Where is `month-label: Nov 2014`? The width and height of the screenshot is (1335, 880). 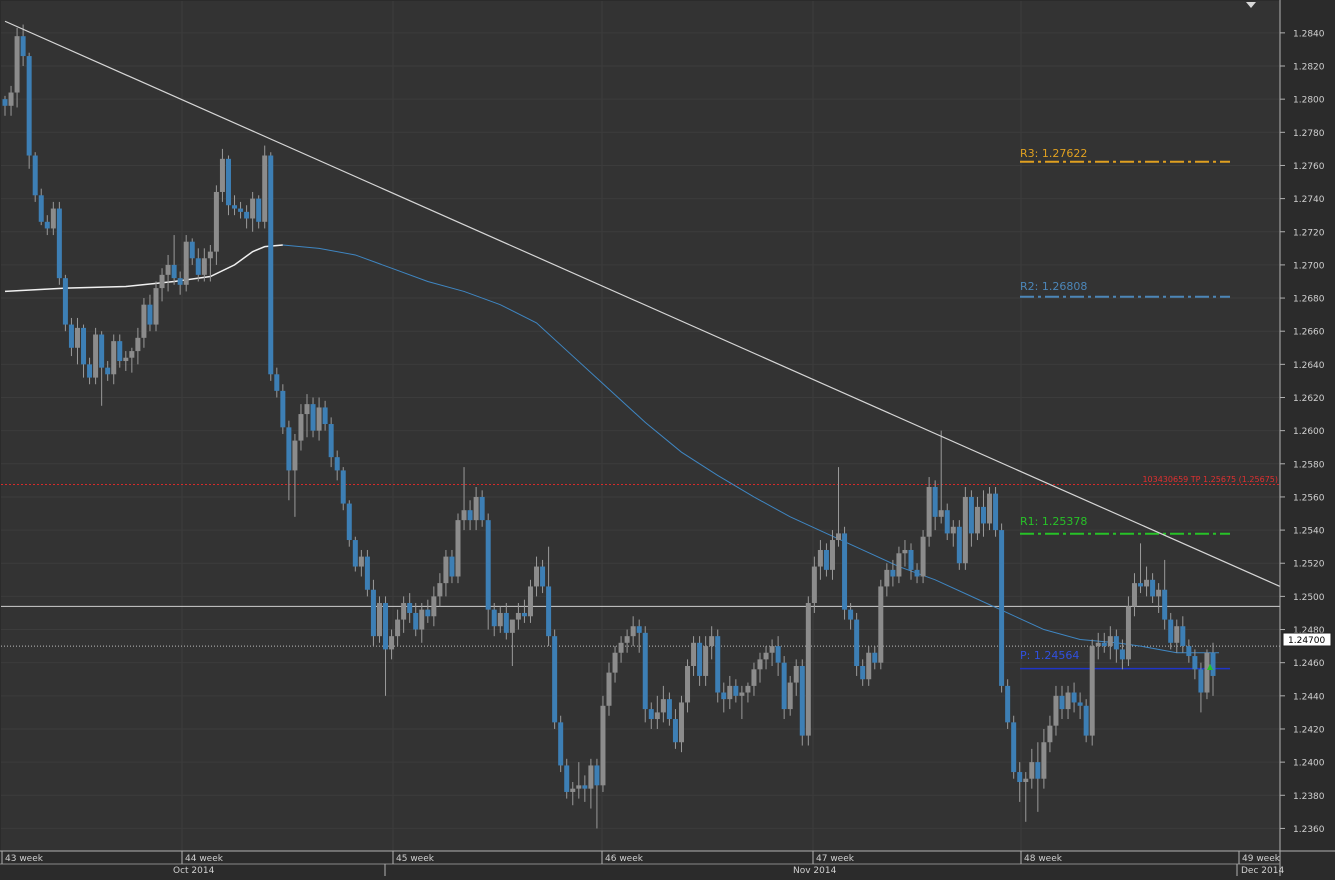
month-label: Nov 2014 is located at coordinates (815, 871).